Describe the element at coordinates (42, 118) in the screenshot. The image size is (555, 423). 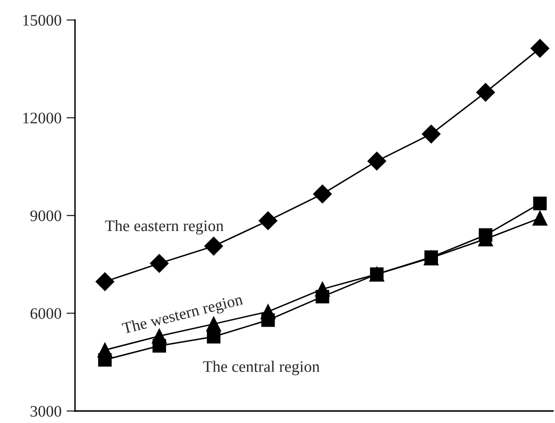
I see `y-tick-label: 12000` at that location.